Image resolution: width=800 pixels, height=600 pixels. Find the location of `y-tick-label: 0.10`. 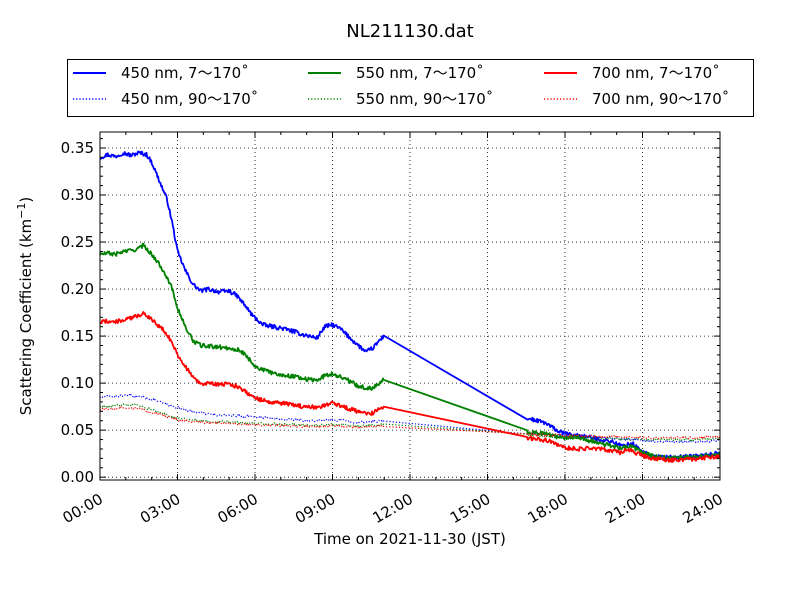

y-tick-label: 0.10 is located at coordinates (77, 383).